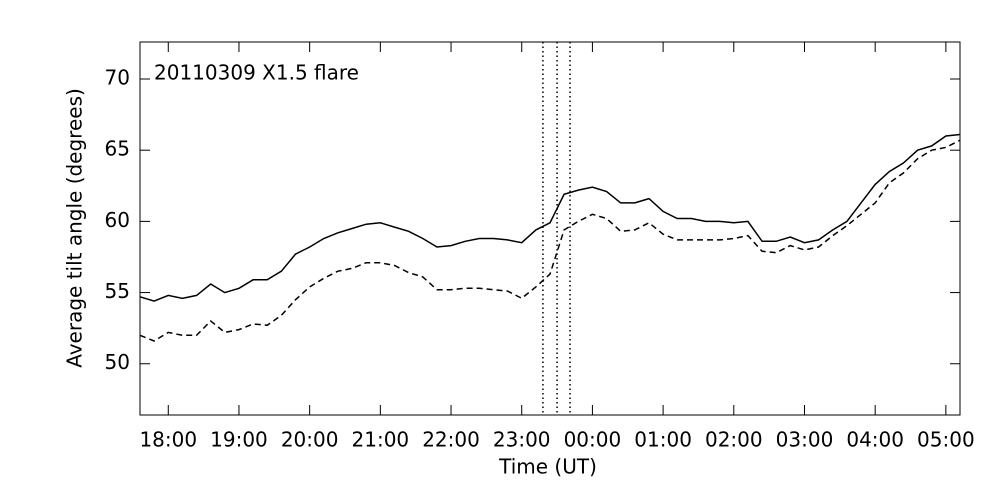  What do you see at coordinates (875, 440) in the screenshot?
I see `x-tick-label: 04:00` at bounding box center [875, 440].